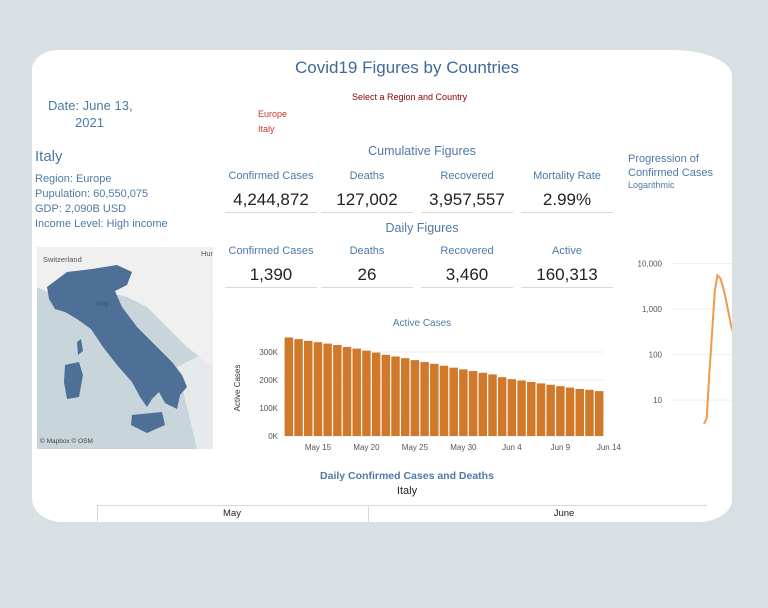 This screenshot has width=768, height=608. I want to click on active-y-tick-label: 0K, so click(273, 436).